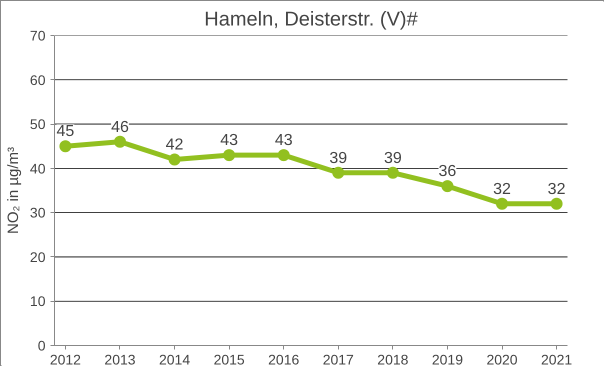 This screenshot has width=608, height=371. What do you see at coordinates (556, 360) in the screenshot?
I see `x-tick-label: 2021` at bounding box center [556, 360].